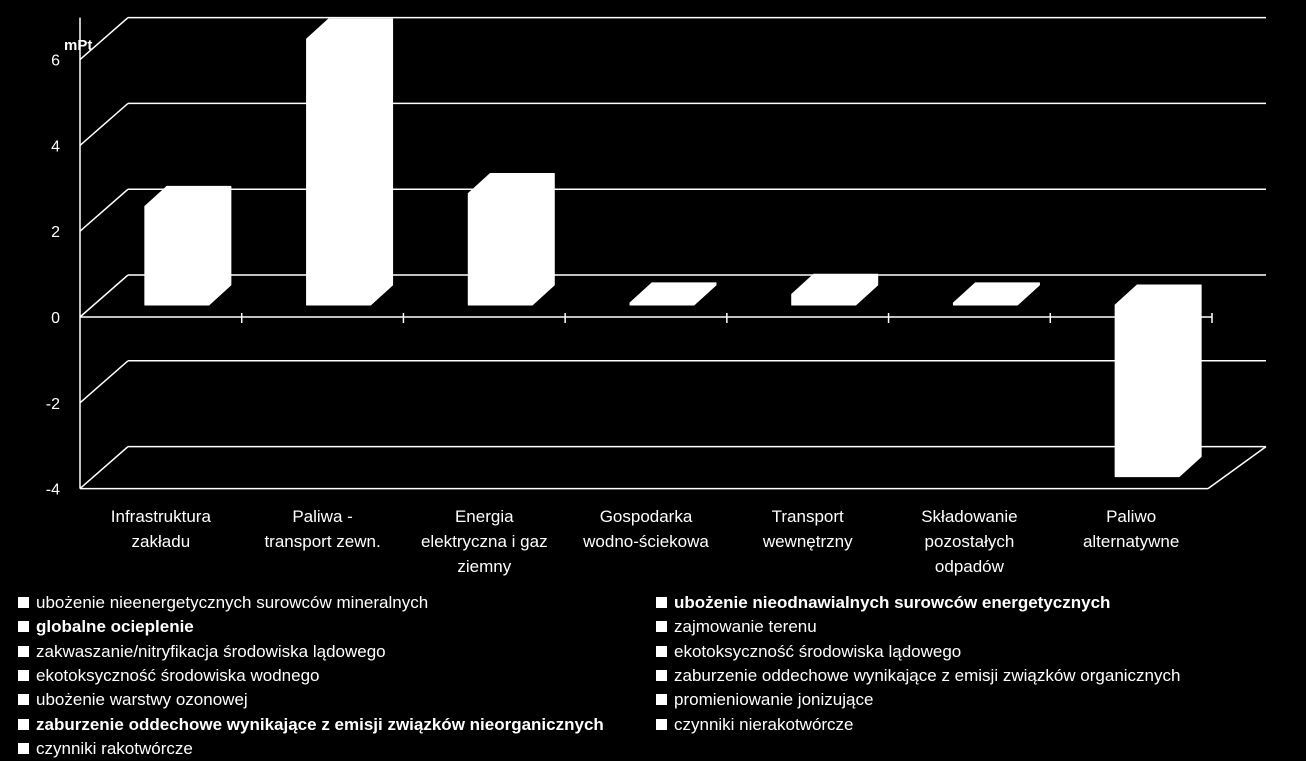 This screenshot has height=761, width=1306. What do you see at coordinates (774, 700) in the screenshot?
I see `legend-label: promieniowanie jonizujące` at bounding box center [774, 700].